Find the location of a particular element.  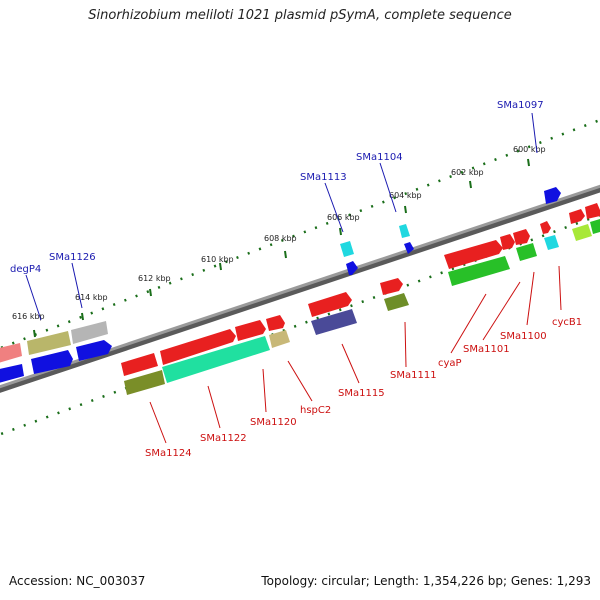

gene-label: SMa1124 is located at coordinates (168, 453).